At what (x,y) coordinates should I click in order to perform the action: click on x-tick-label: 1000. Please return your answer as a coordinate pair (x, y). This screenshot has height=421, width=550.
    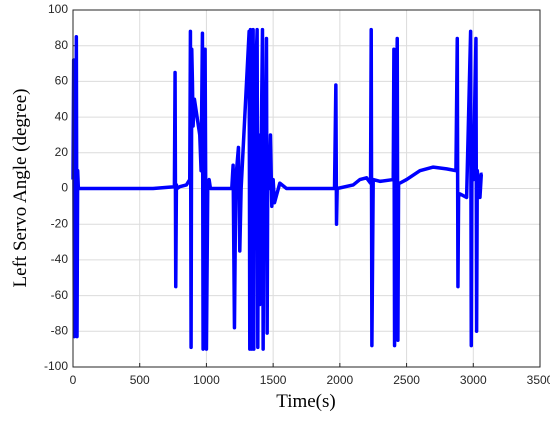
    Looking at the image, I should click on (206, 380).